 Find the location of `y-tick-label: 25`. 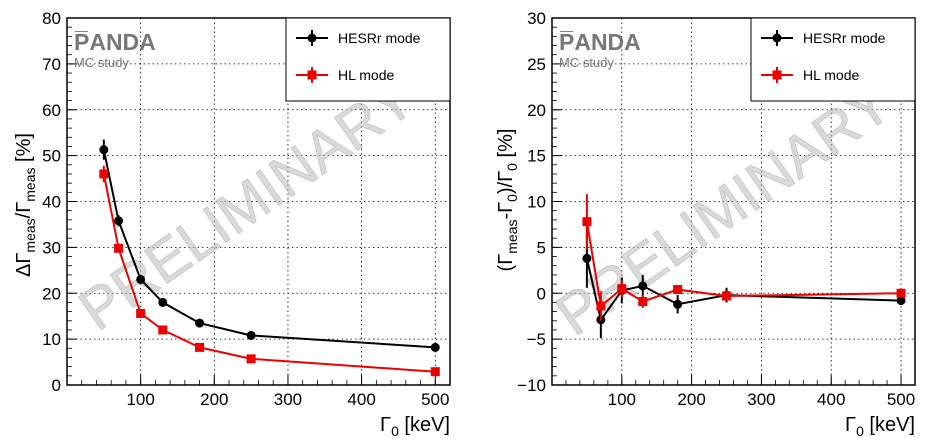

y-tick-label: 25 is located at coordinates (536, 64).